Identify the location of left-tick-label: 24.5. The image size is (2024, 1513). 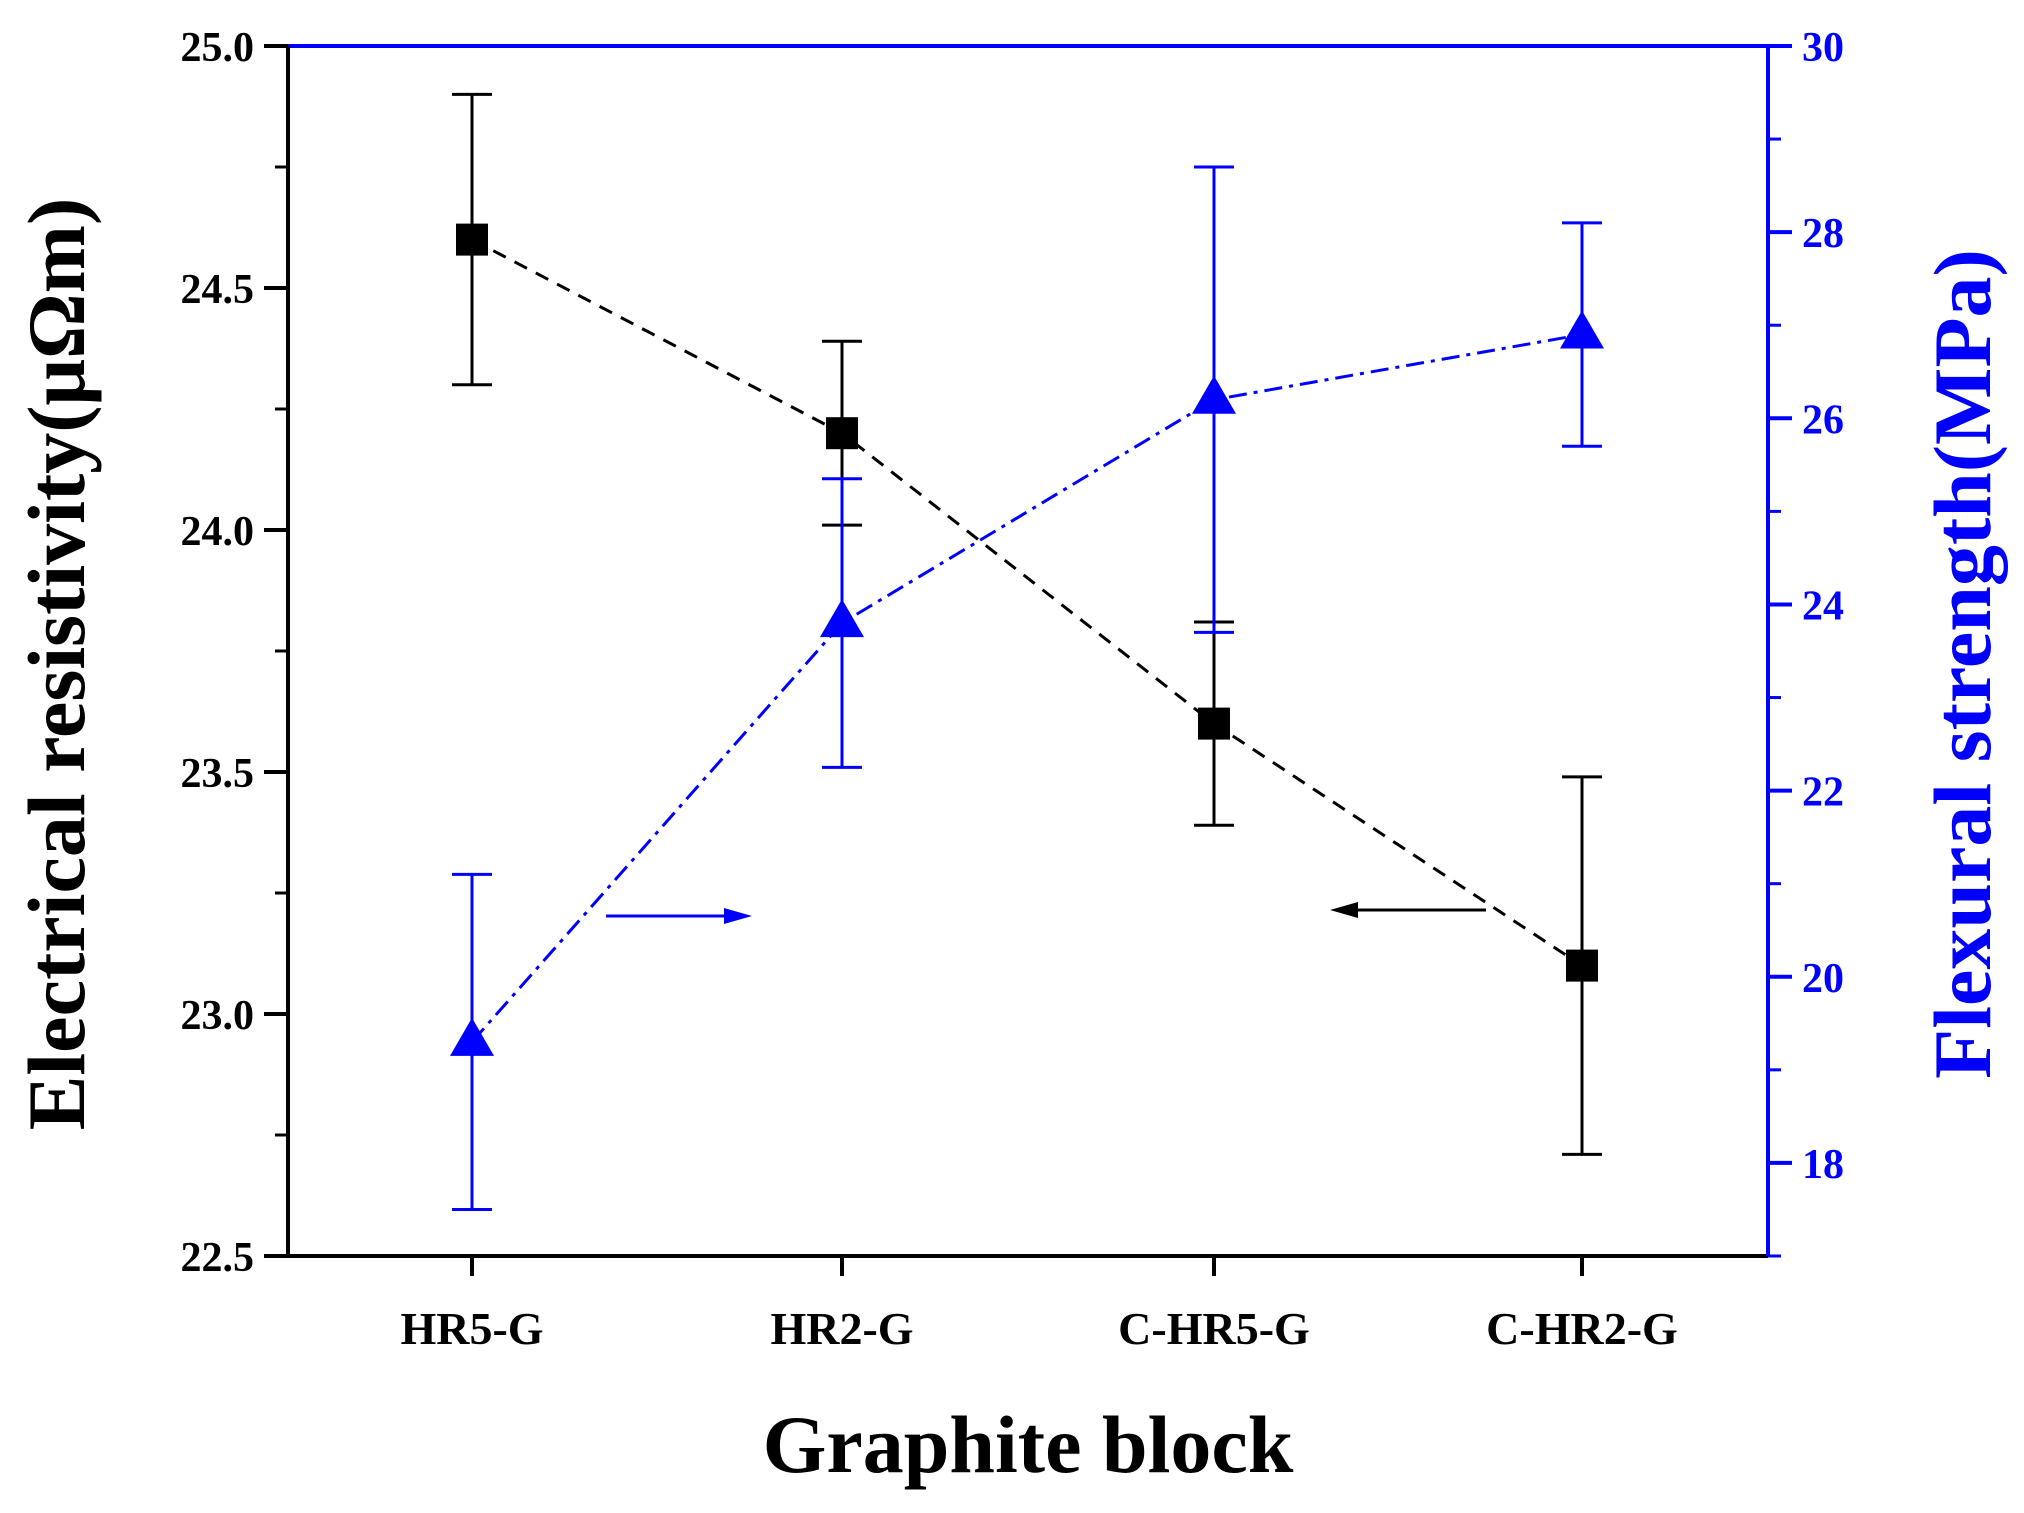
(218, 290).